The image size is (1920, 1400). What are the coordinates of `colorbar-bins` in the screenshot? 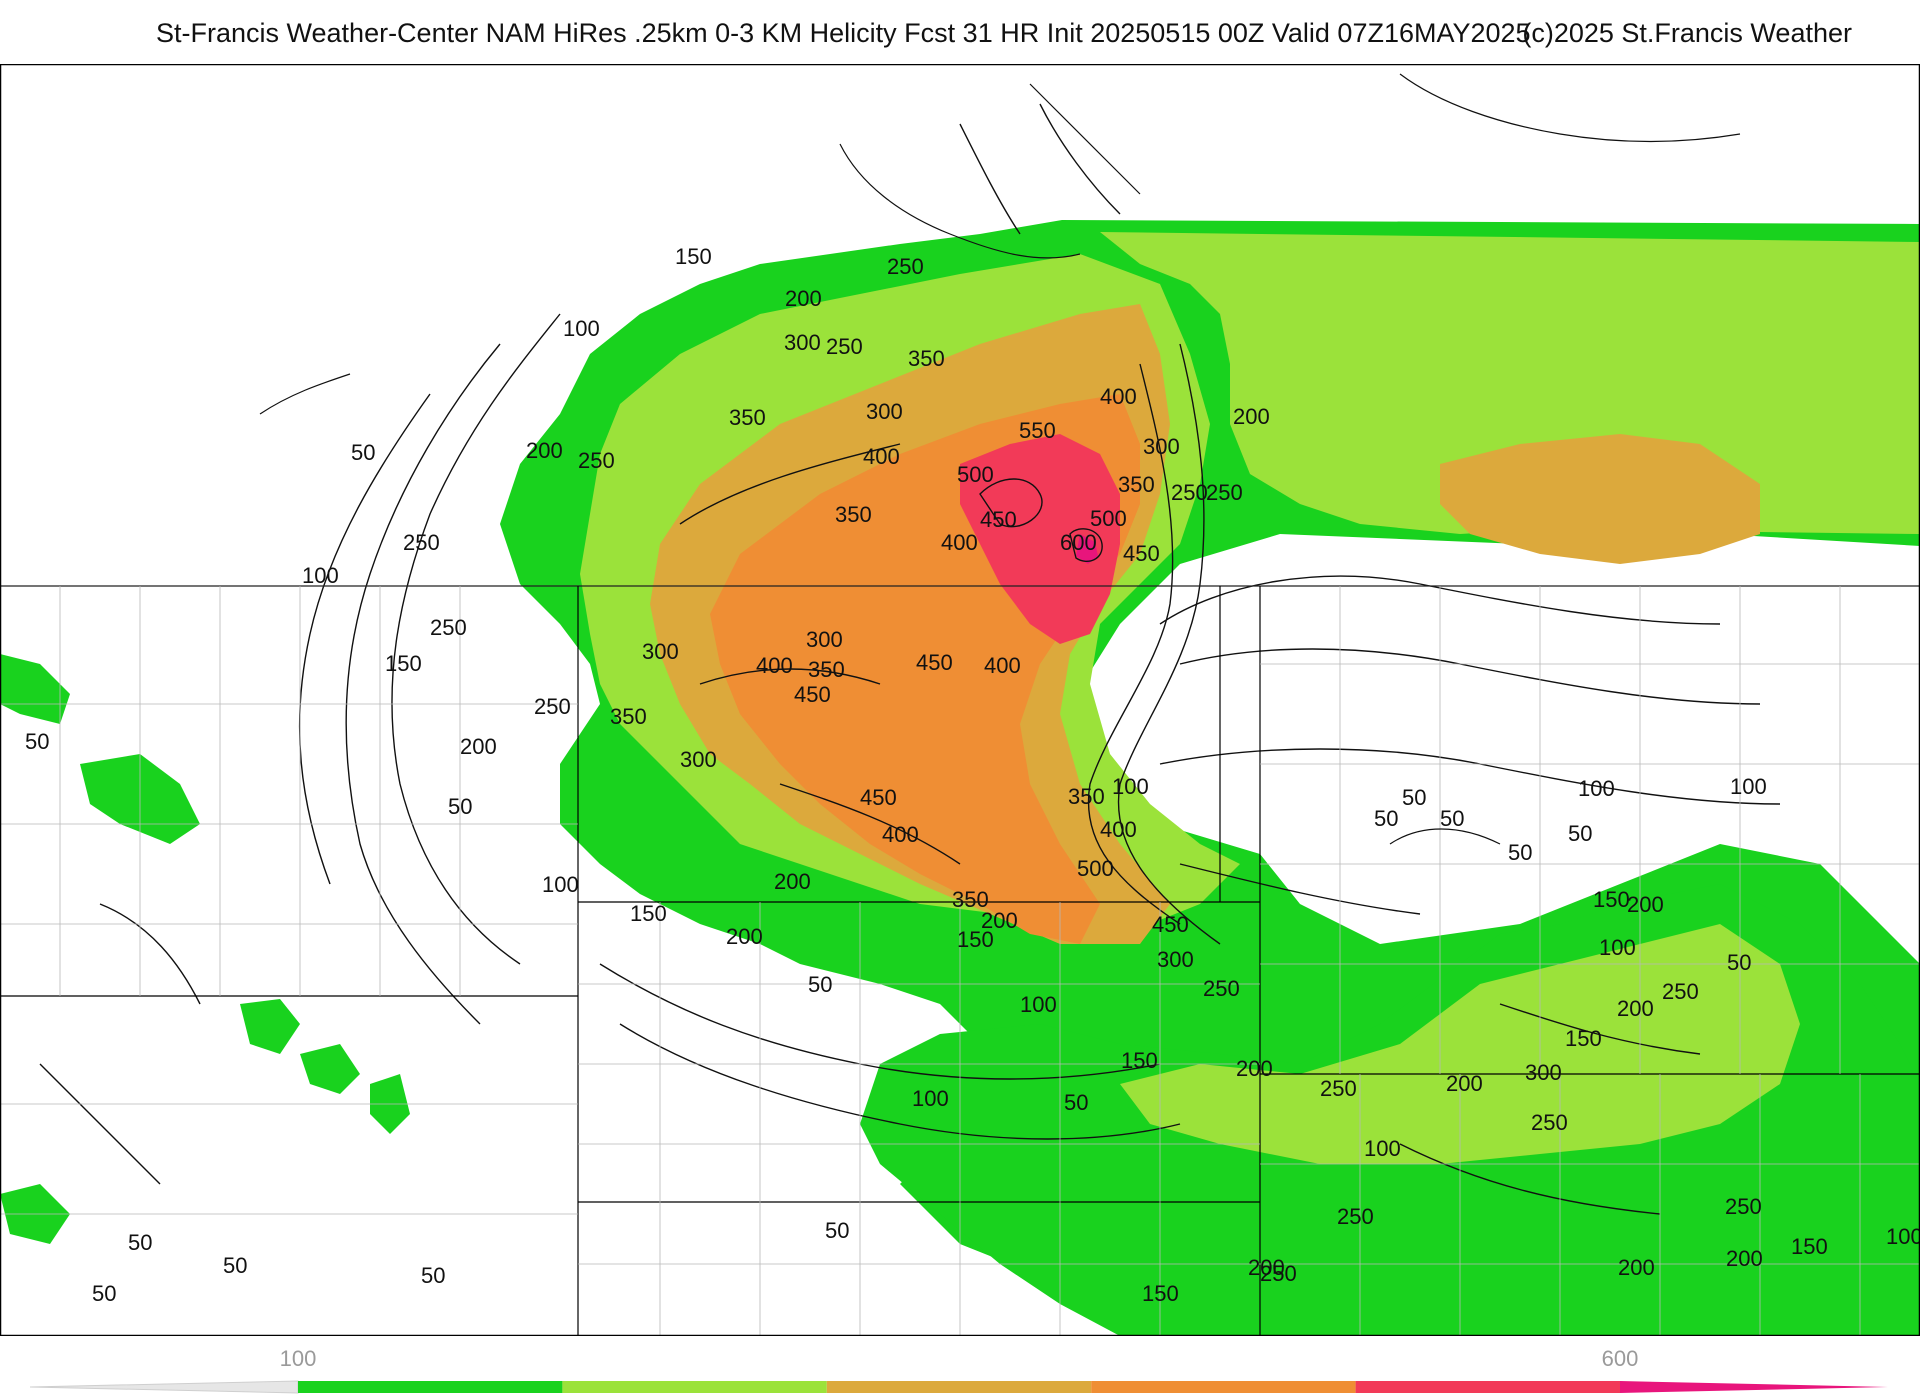 It's located at (959, 1387).